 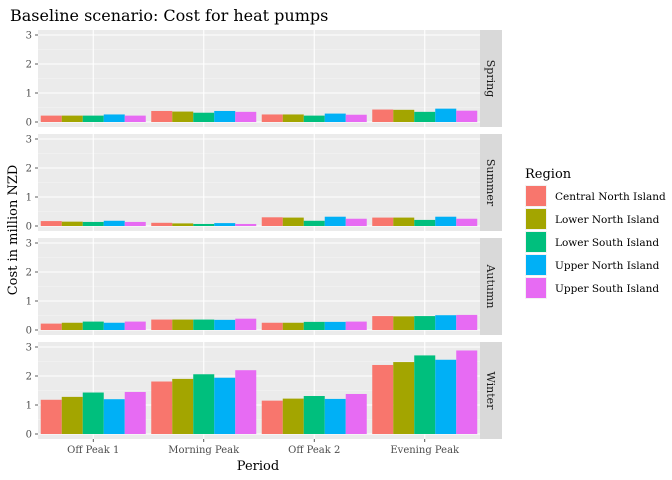 I want to click on facet-panel-spring: 0 1 2 3 Spring, so click(x=264, y=79).